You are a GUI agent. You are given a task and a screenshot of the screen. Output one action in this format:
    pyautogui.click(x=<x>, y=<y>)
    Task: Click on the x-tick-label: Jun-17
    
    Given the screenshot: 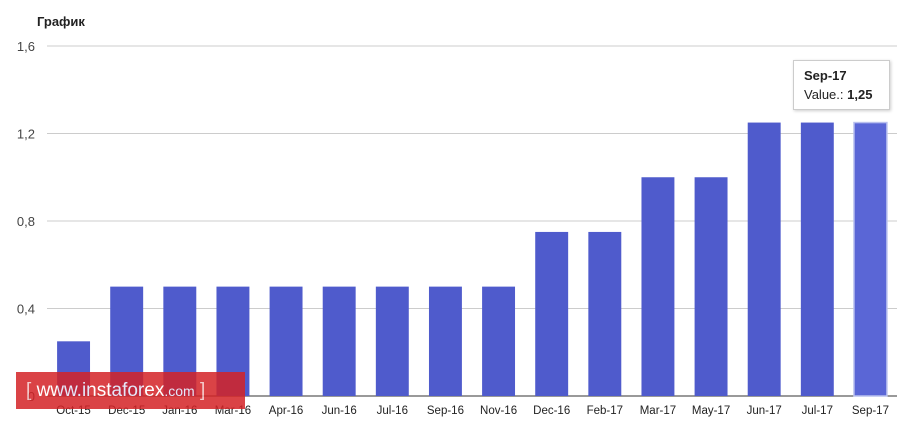 What is the action you would take?
    pyautogui.click(x=764, y=411)
    